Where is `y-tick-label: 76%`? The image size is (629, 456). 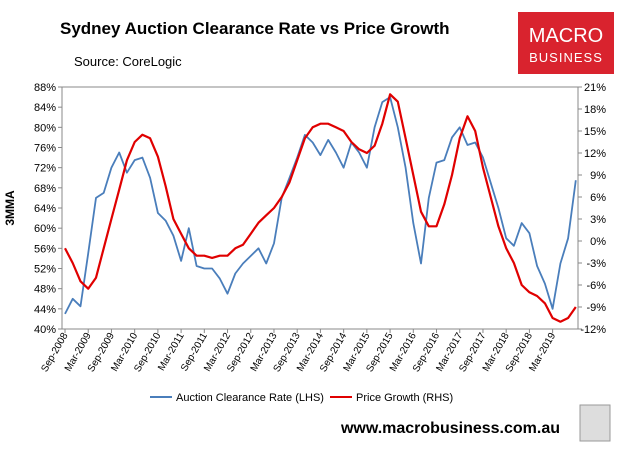
y-tick-label: 76% is located at coordinates (45, 149).